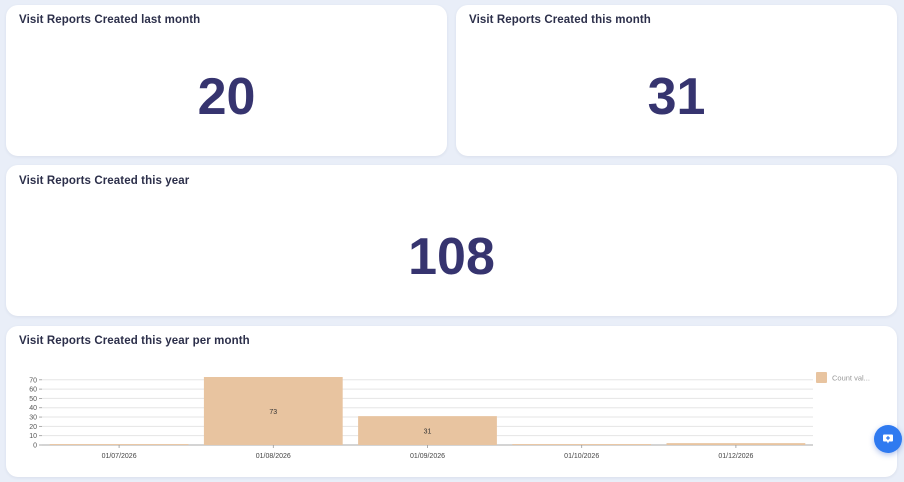 The image size is (904, 482). What do you see at coordinates (560, 20) in the screenshot?
I see `kpi-title-this-month: Visit Reports Created this month` at bounding box center [560, 20].